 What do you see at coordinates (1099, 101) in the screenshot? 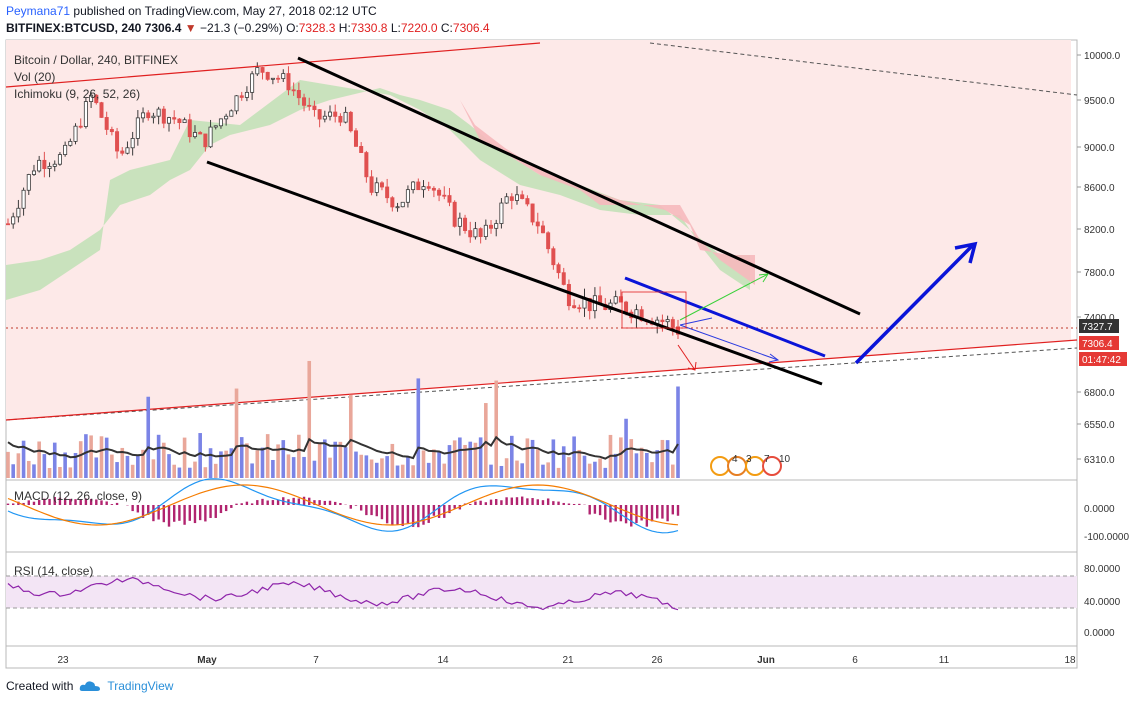
I see `price-tick-label: 9500.0` at bounding box center [1099, 101].